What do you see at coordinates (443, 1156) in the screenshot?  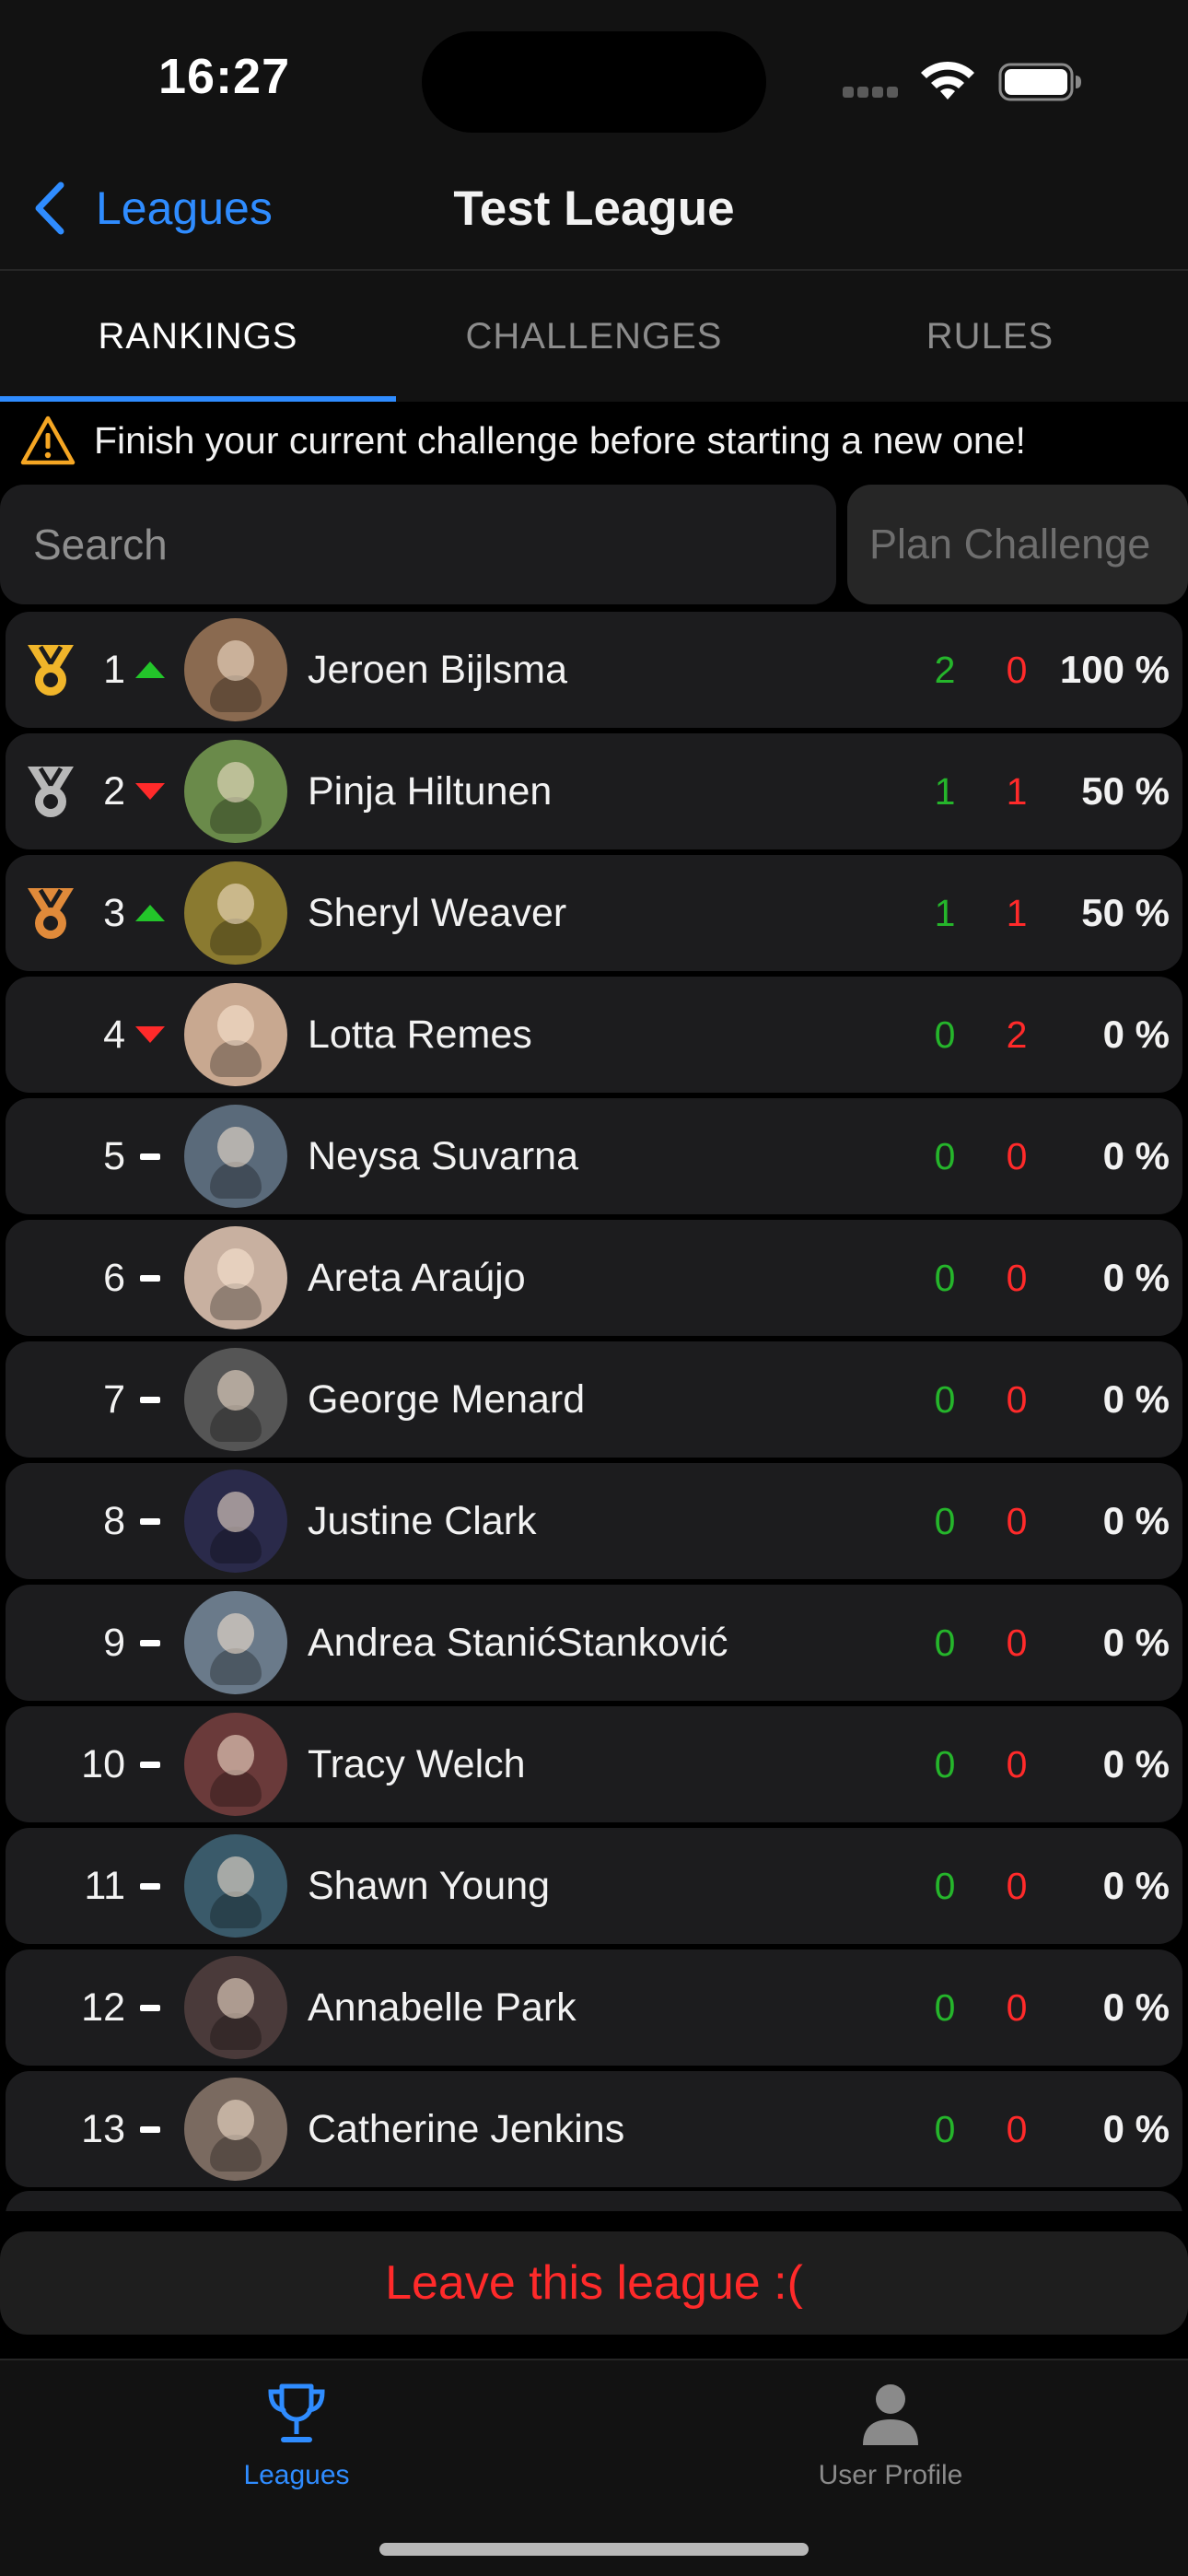 I see `player-name: Neysa Suvarna` at bounding box center [443, 1156].